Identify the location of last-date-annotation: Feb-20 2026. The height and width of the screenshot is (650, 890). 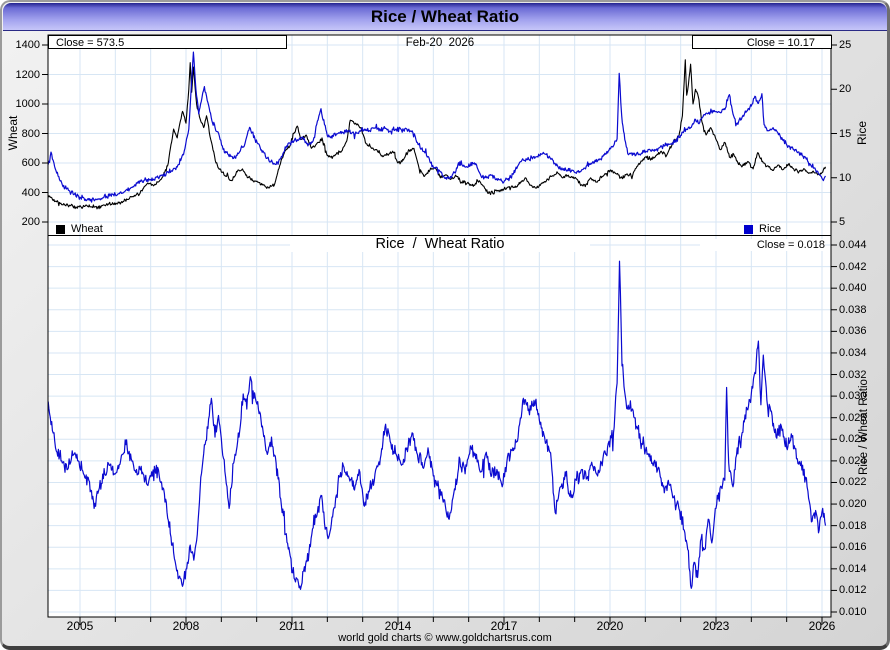
(440, 43).